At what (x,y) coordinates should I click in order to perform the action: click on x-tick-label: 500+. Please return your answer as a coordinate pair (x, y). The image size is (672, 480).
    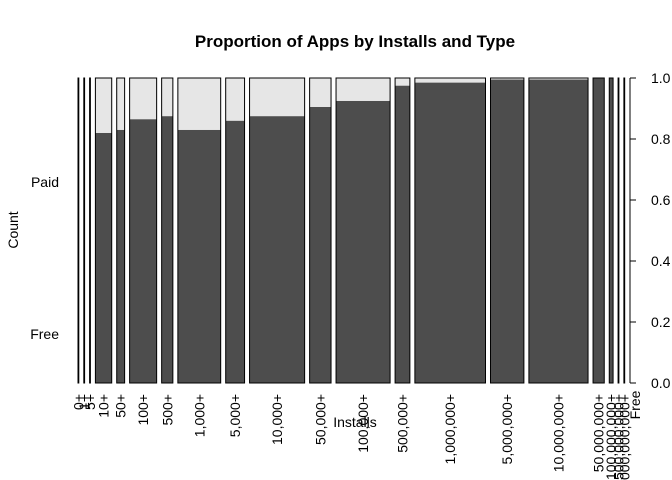
    Looking at the image, I should click on (167, 410).